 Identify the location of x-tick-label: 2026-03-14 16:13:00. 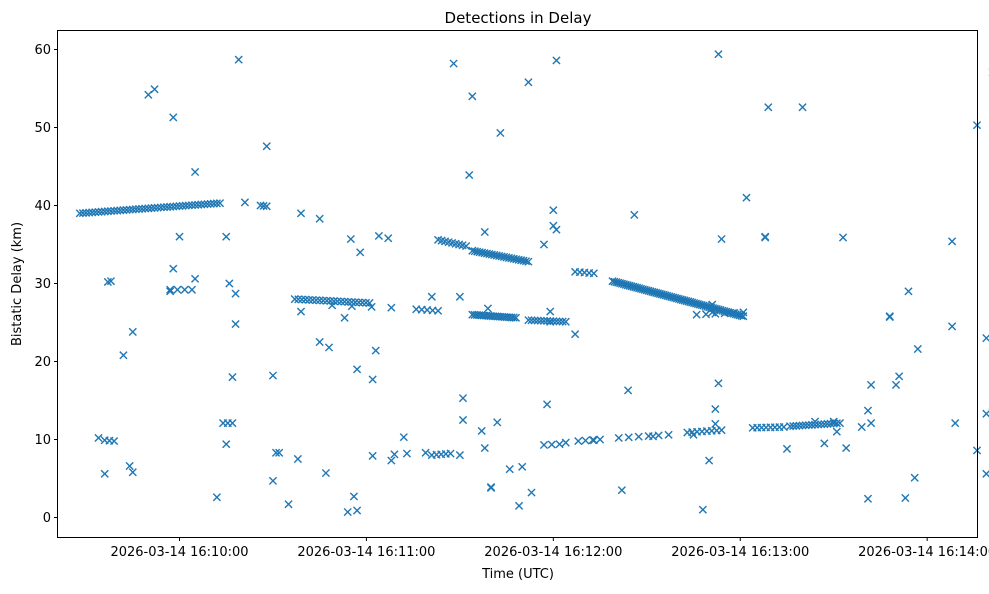
(740, 552).